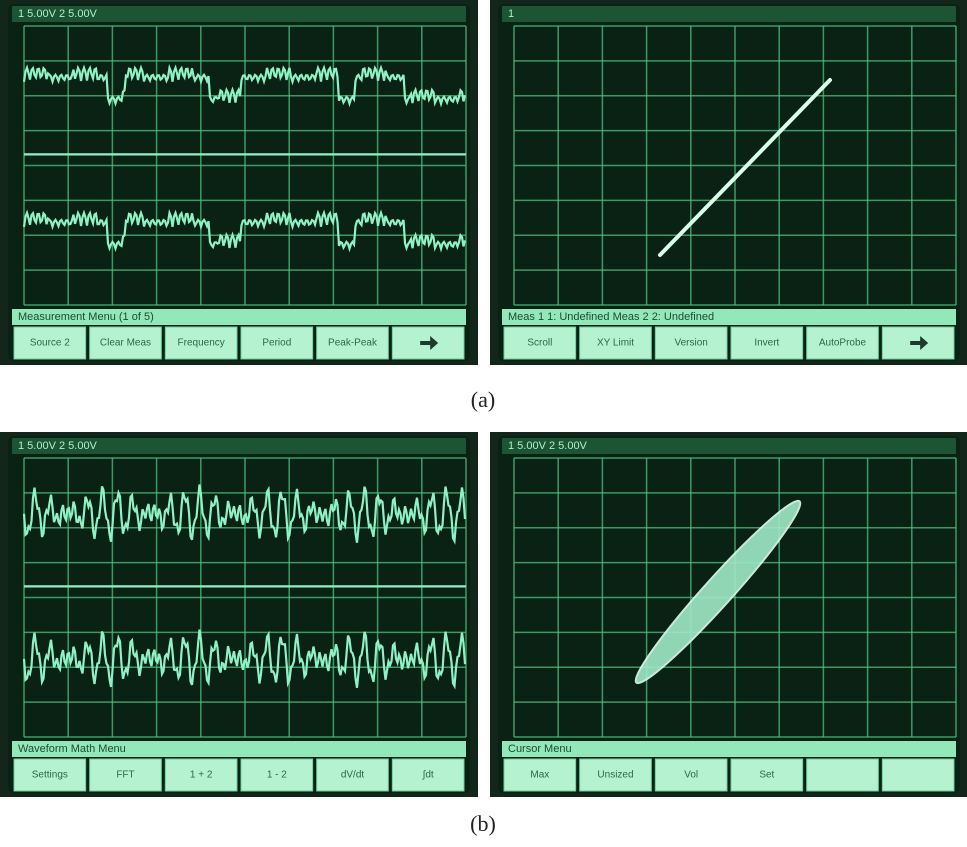 This screenshot has height=847, width=967. I want to click on softkey-label: ∫dt, so click(428, 775).